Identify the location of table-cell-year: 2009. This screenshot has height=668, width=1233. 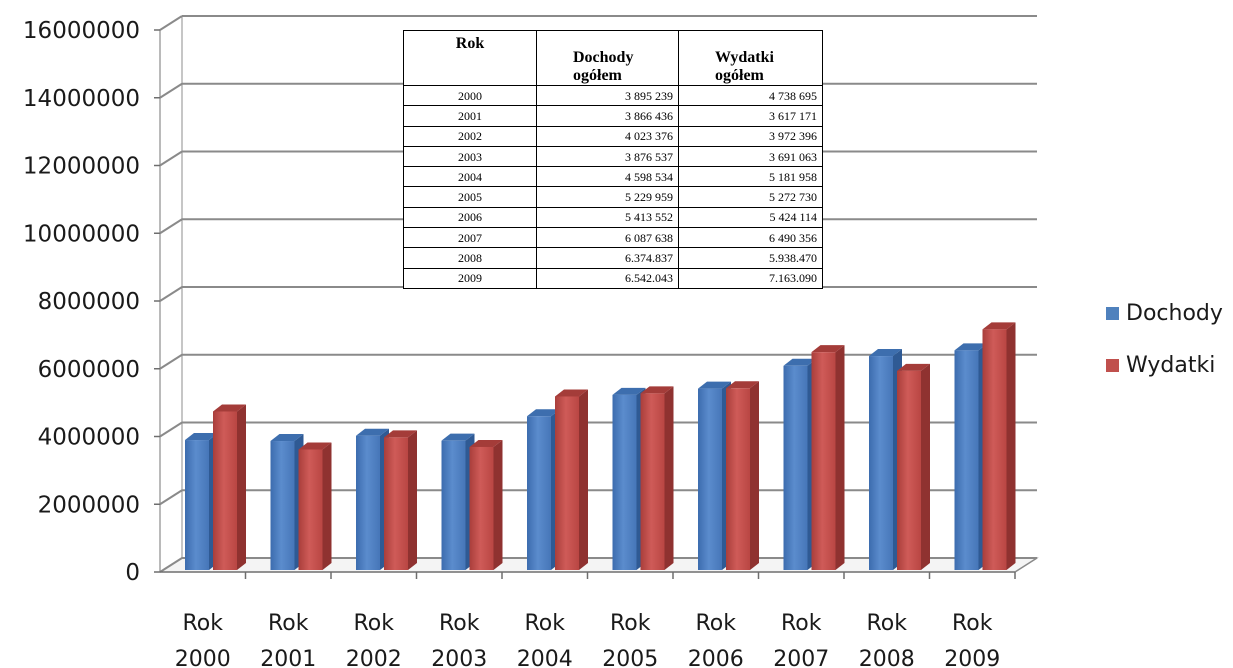
(470, 278).